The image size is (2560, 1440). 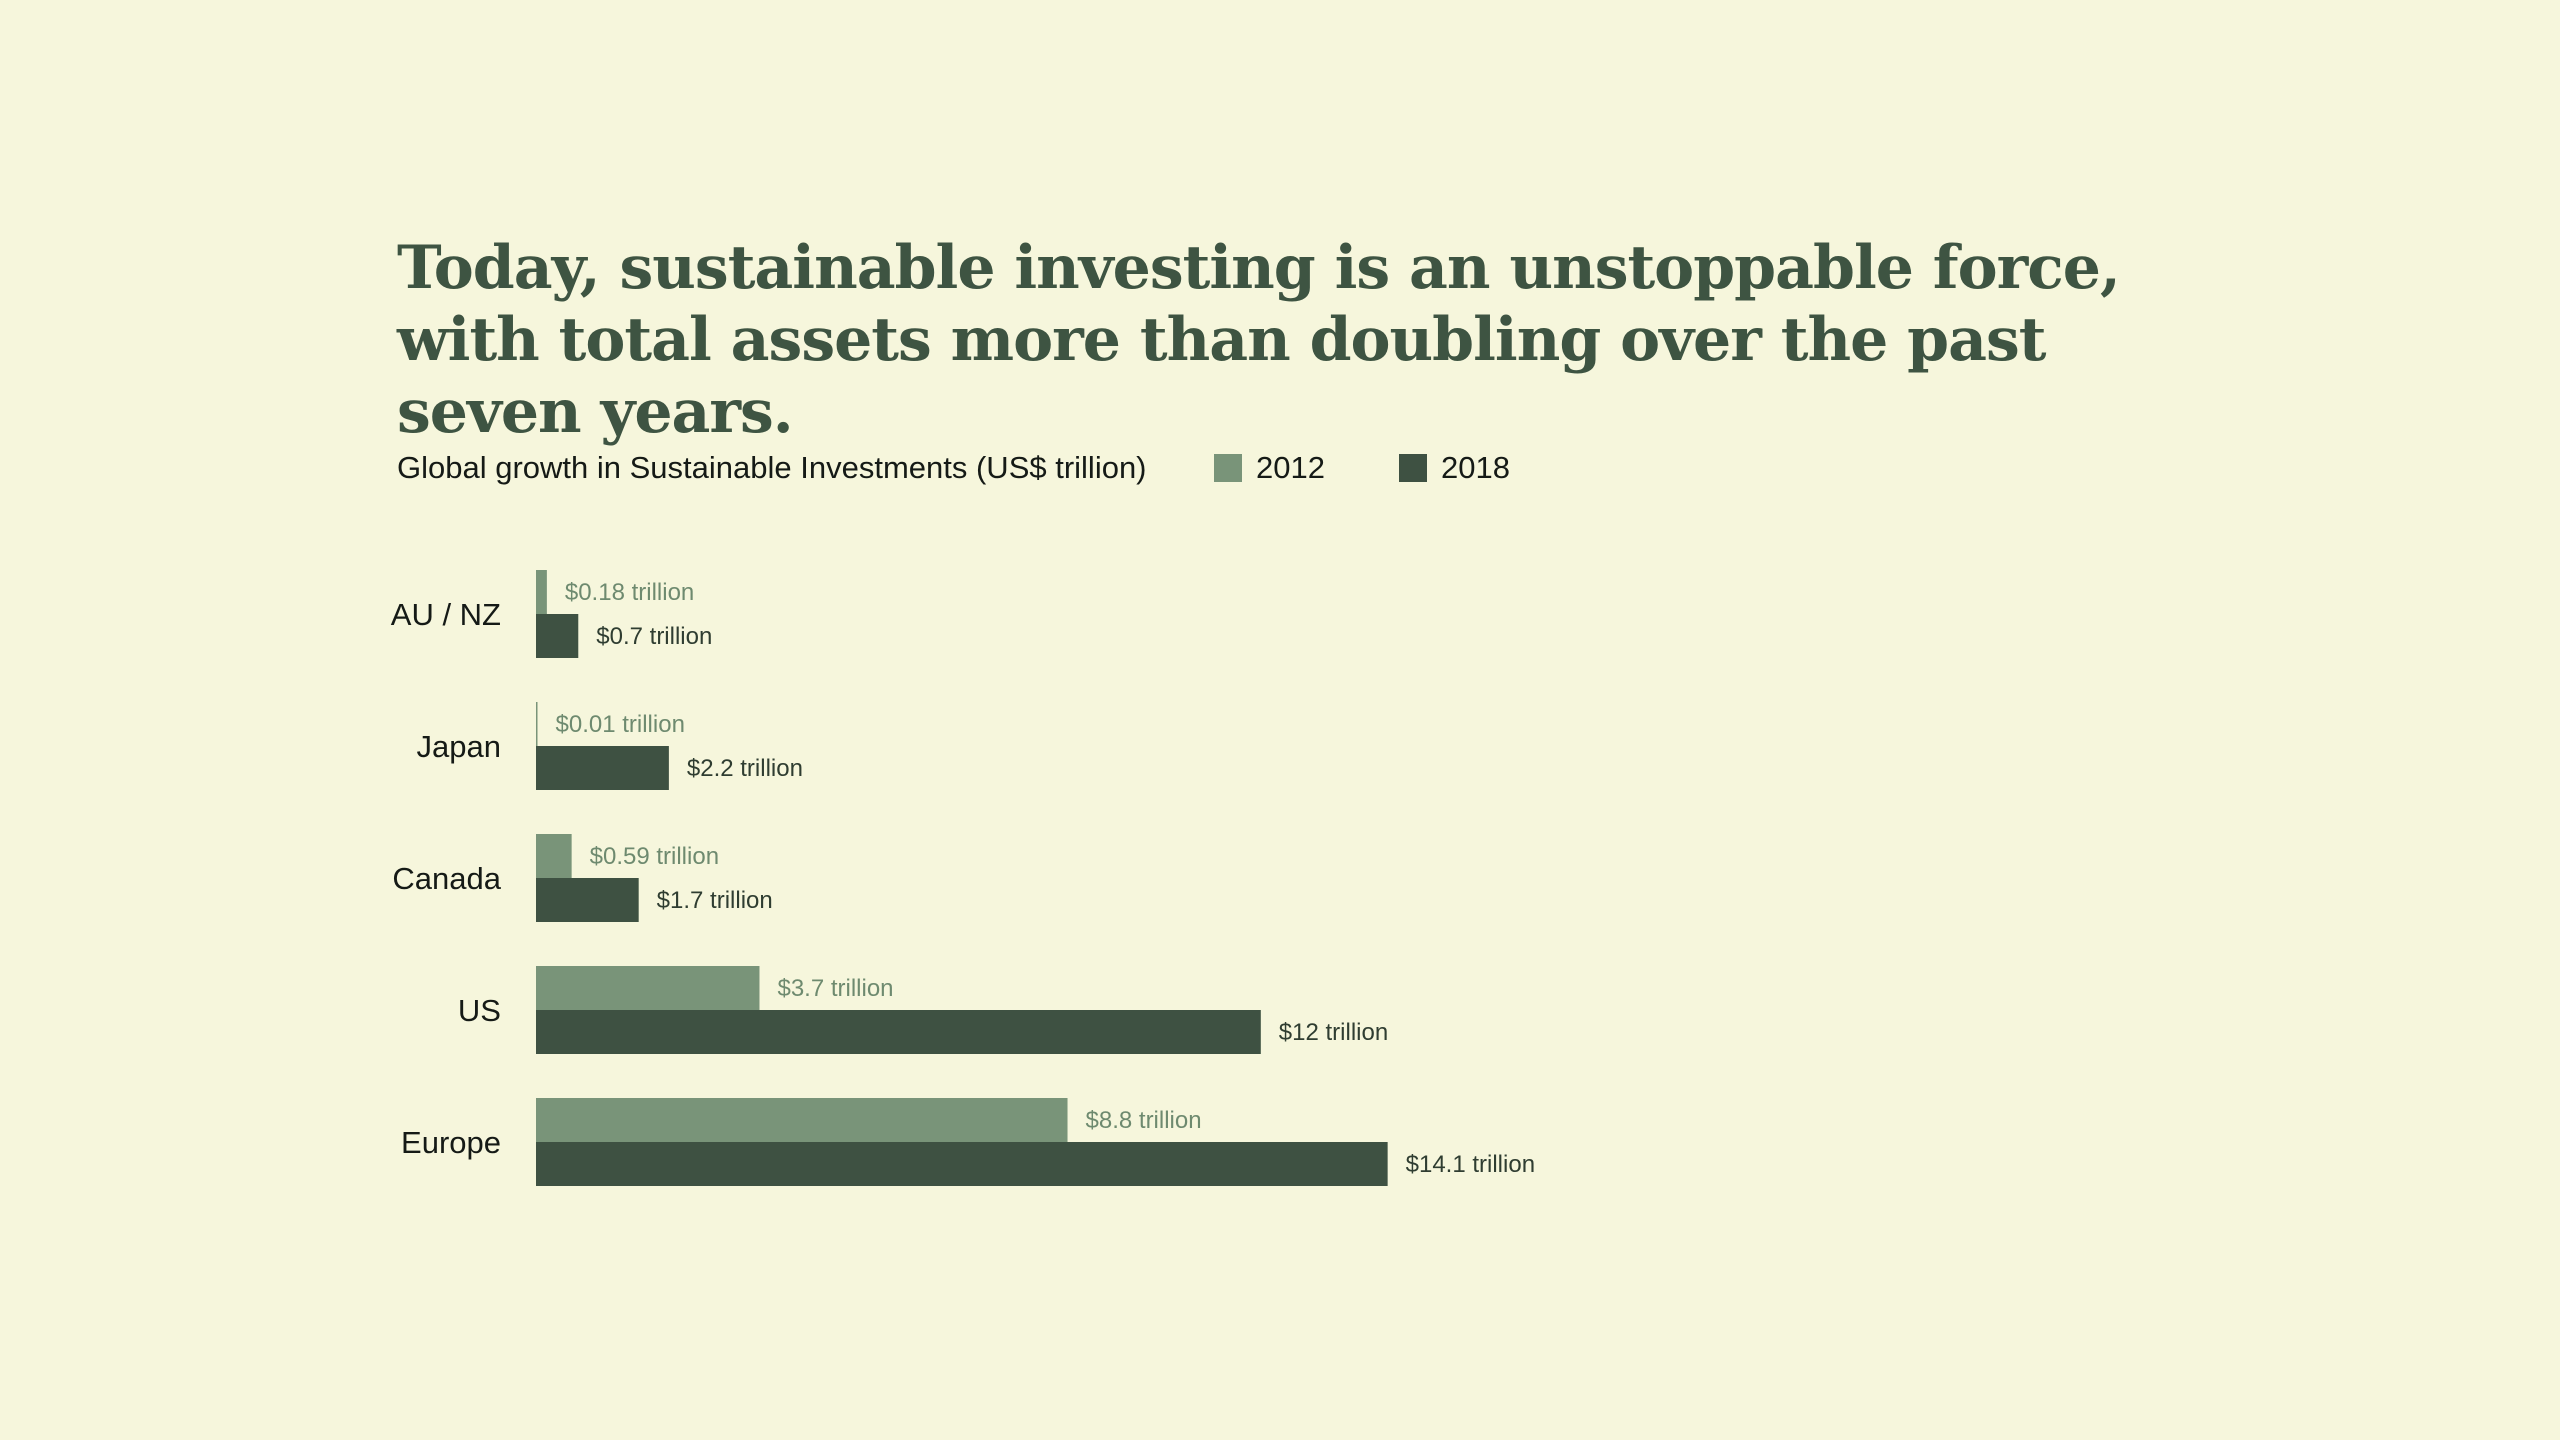 What do you see at coordinates (654, 856) in the screenshot?
I see `value-label-canada-2012: $0.59 trillion` at bounding box center [654, 856].